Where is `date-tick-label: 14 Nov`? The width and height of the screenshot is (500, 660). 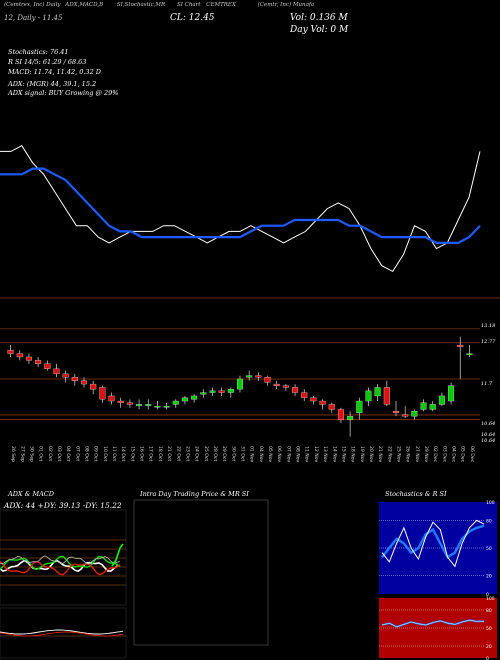 date-tick-label: 14 Nov is located at coordinates (334, 454).